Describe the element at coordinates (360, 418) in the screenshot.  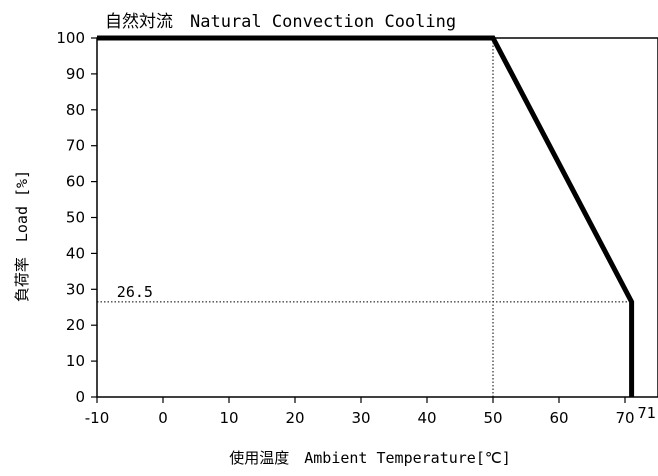
I see `x-tick-label: 30` at that location.